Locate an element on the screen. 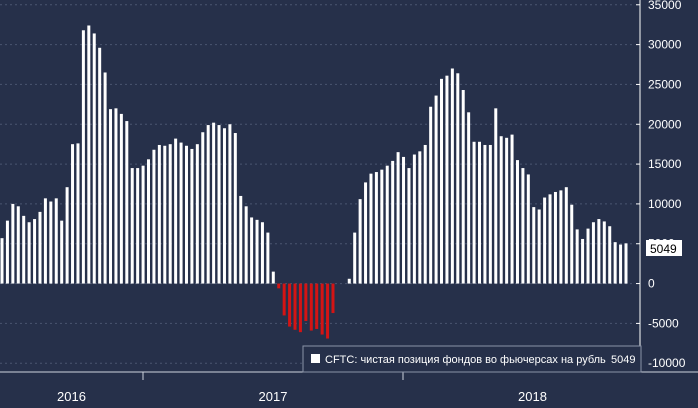 The image size is (698, 408). y-tick-label: 25000 is located at coordinates (665, 84).